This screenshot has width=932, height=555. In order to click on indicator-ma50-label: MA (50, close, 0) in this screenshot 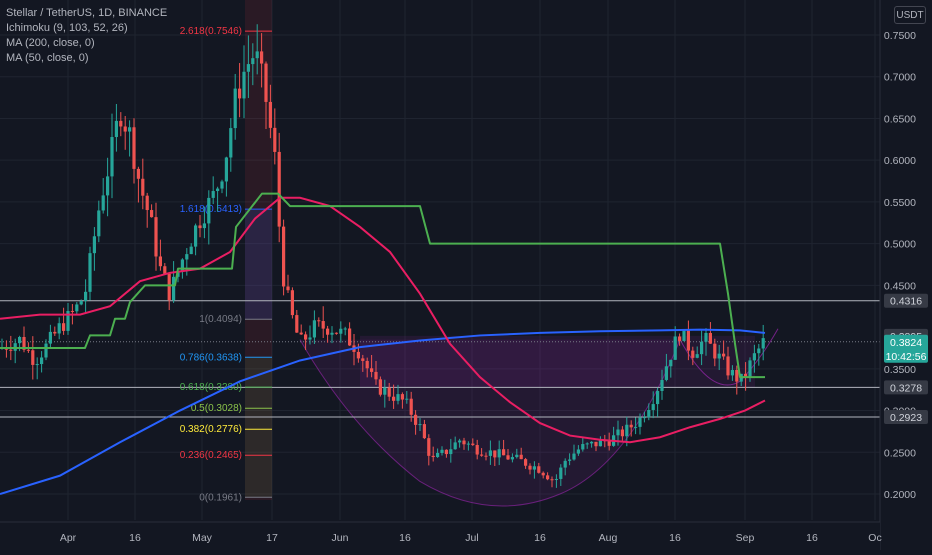, I will do `click(47, 58)`.